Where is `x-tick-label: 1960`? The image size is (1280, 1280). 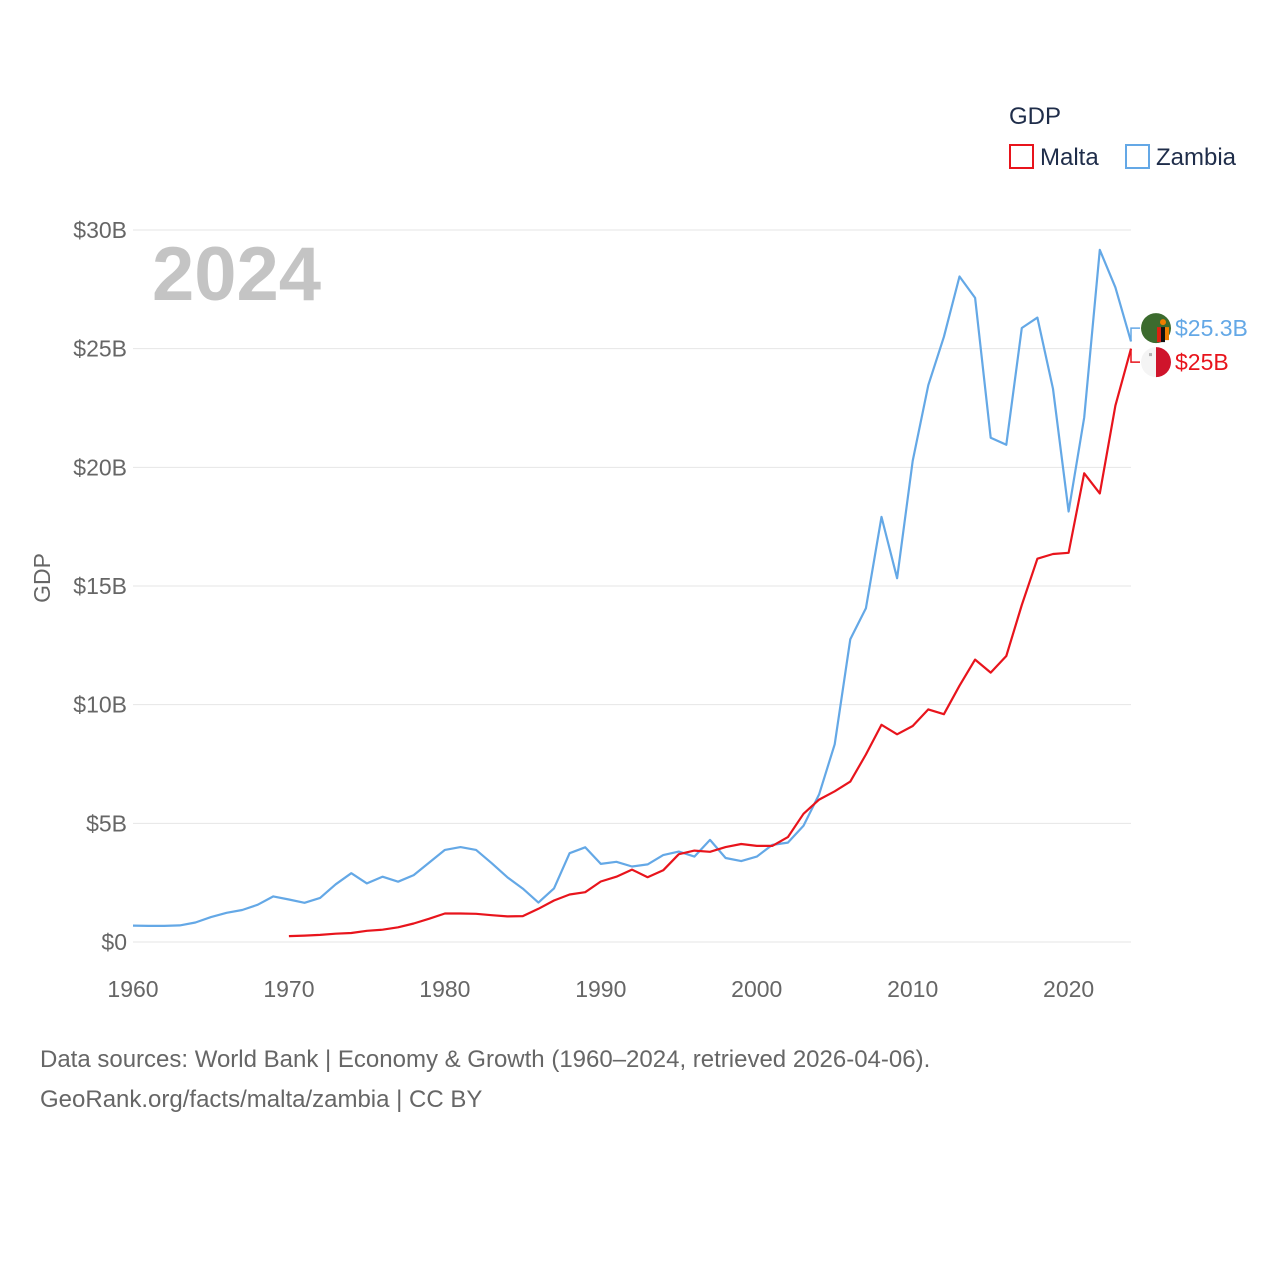
x-tick-label: 1960 is located at coordinates (132, 989).